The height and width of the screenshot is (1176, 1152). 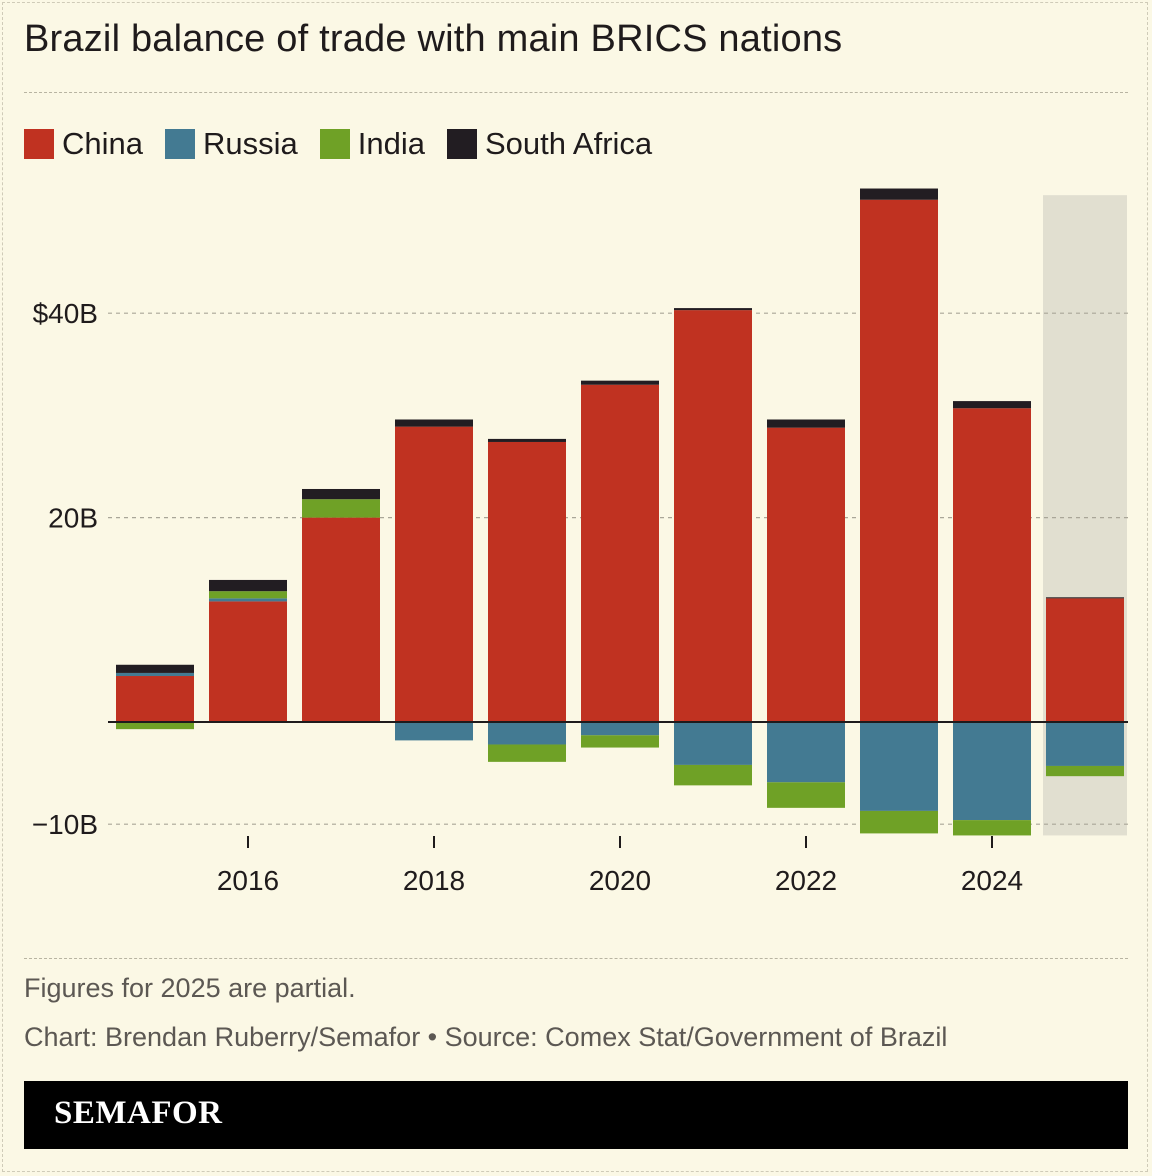 I want to click on bar-russia-2024, so click(x=992, y=771).